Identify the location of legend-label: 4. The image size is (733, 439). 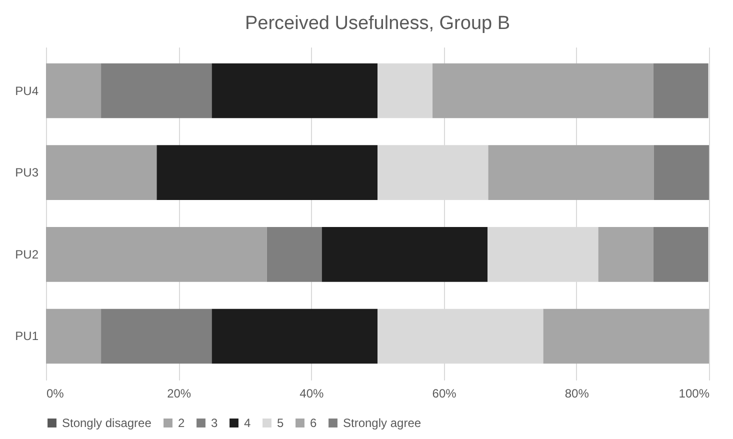
(247, 423).